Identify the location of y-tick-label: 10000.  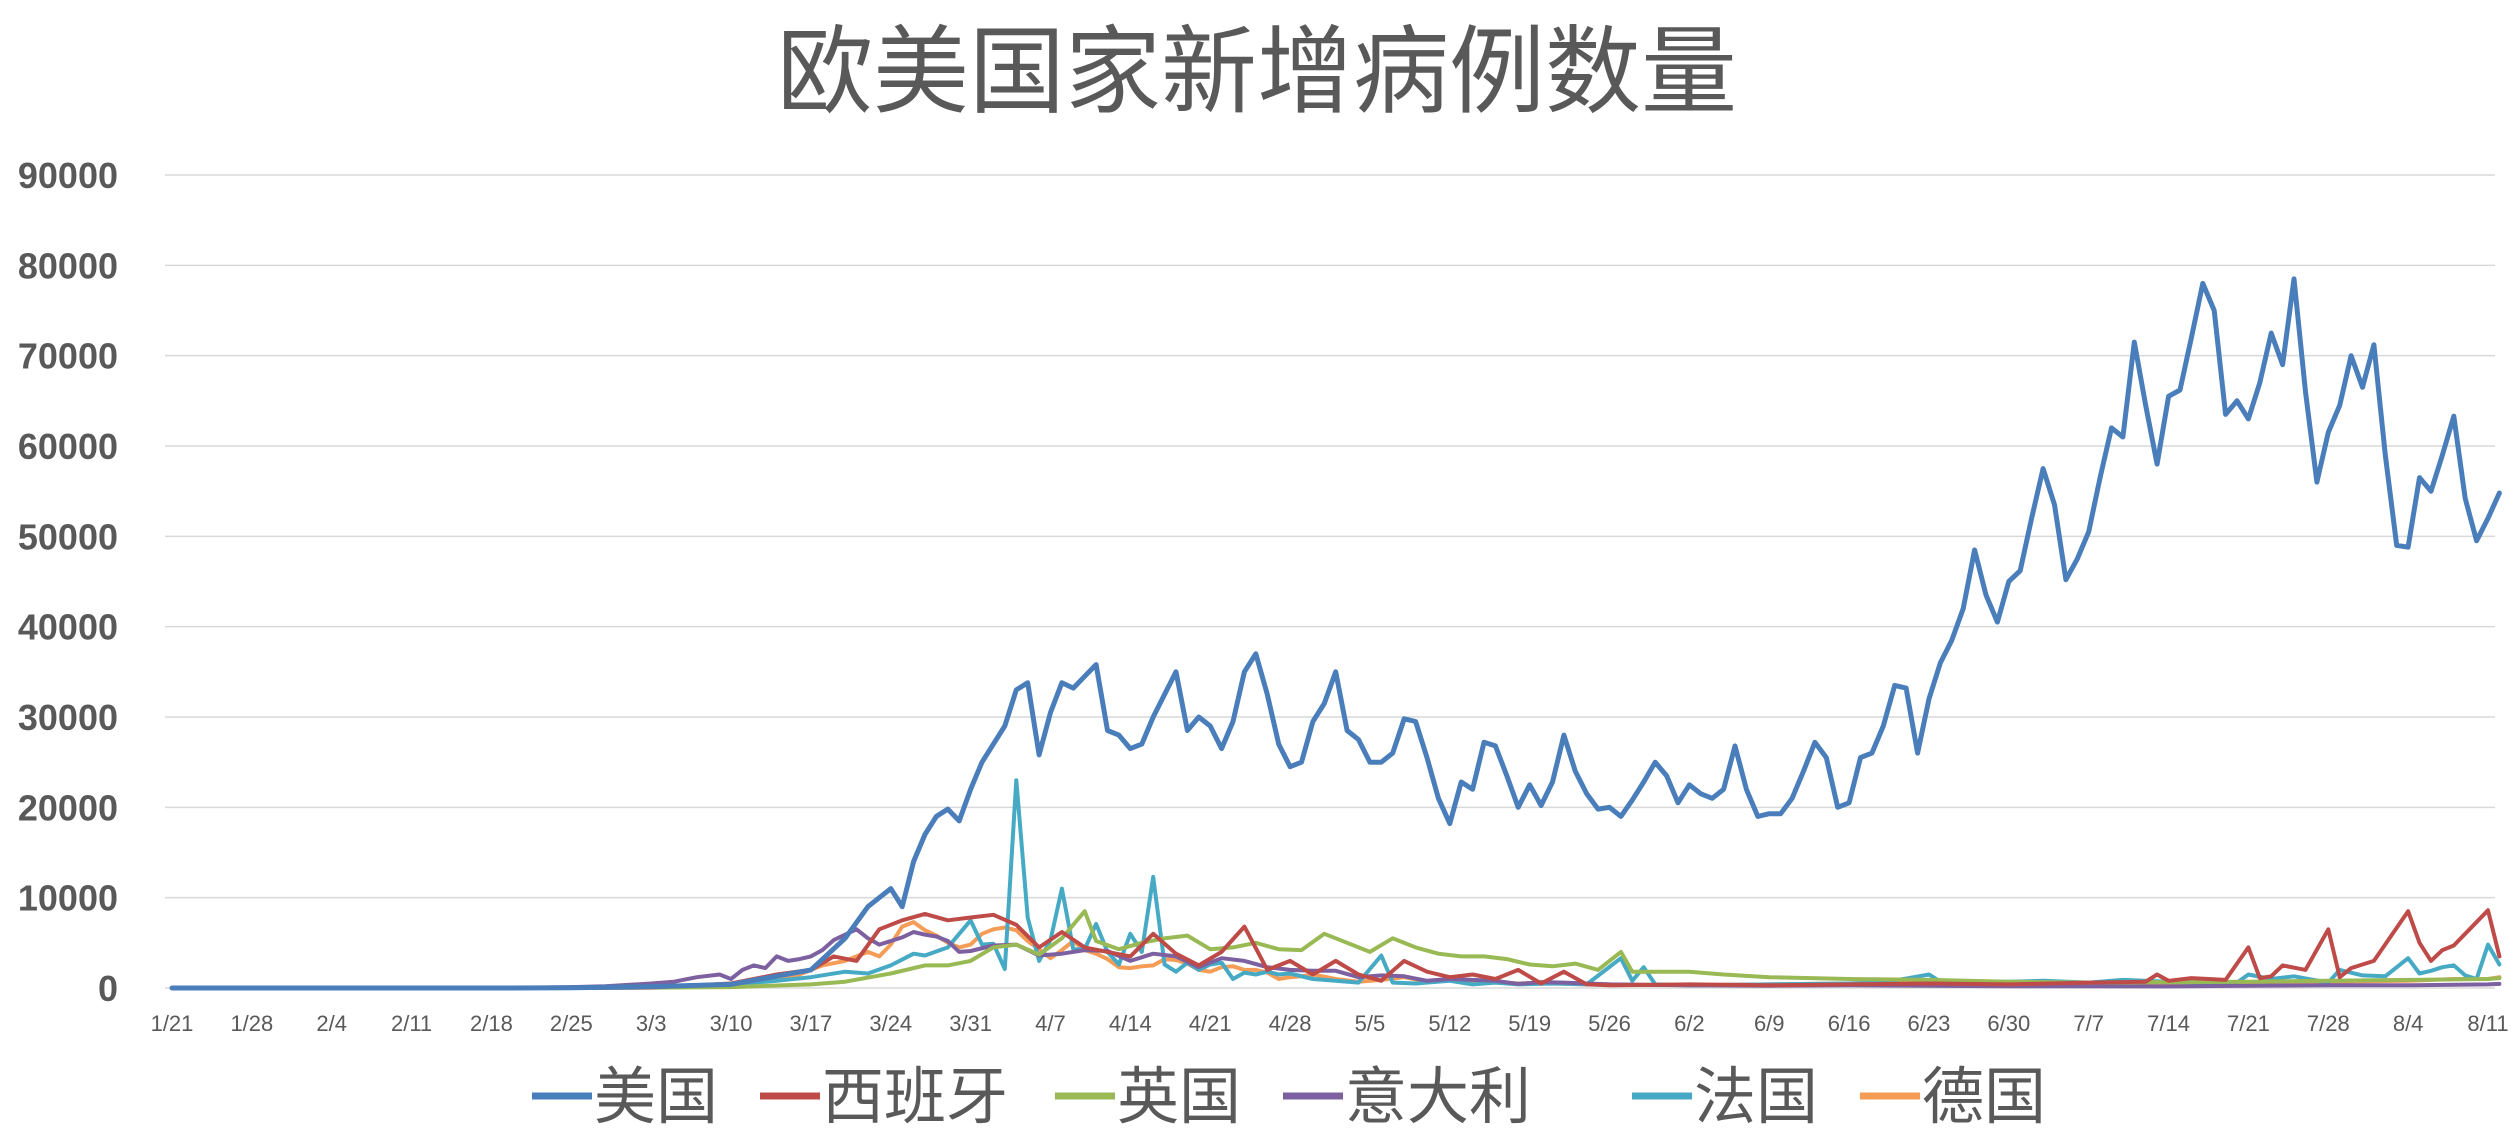
(68, 898).